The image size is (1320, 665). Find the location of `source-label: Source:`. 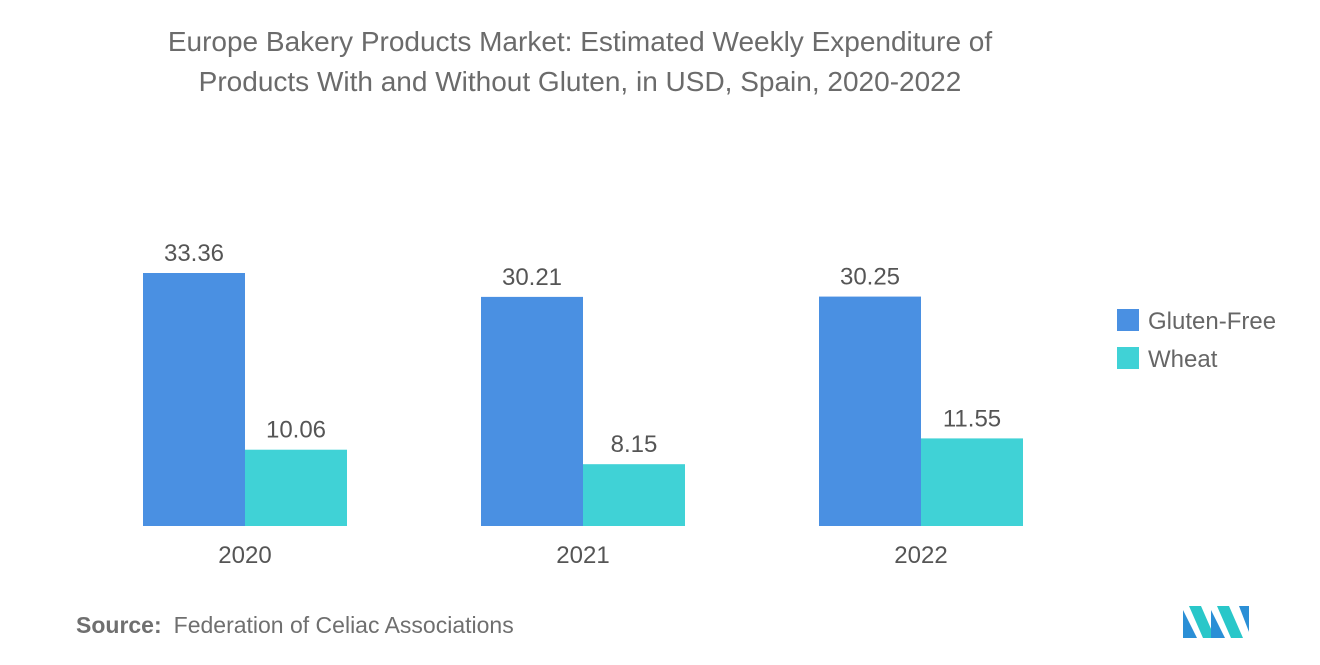

source-label: Source: is located at coordinates (119, 625).